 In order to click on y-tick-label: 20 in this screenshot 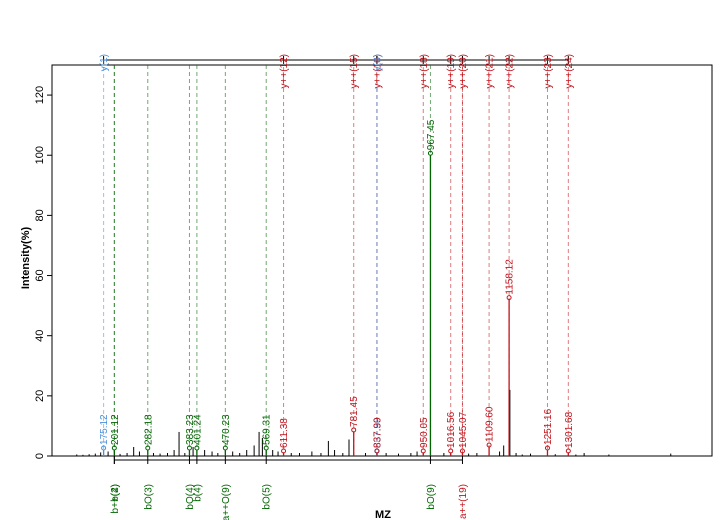, I will do `click(40, 396)`.